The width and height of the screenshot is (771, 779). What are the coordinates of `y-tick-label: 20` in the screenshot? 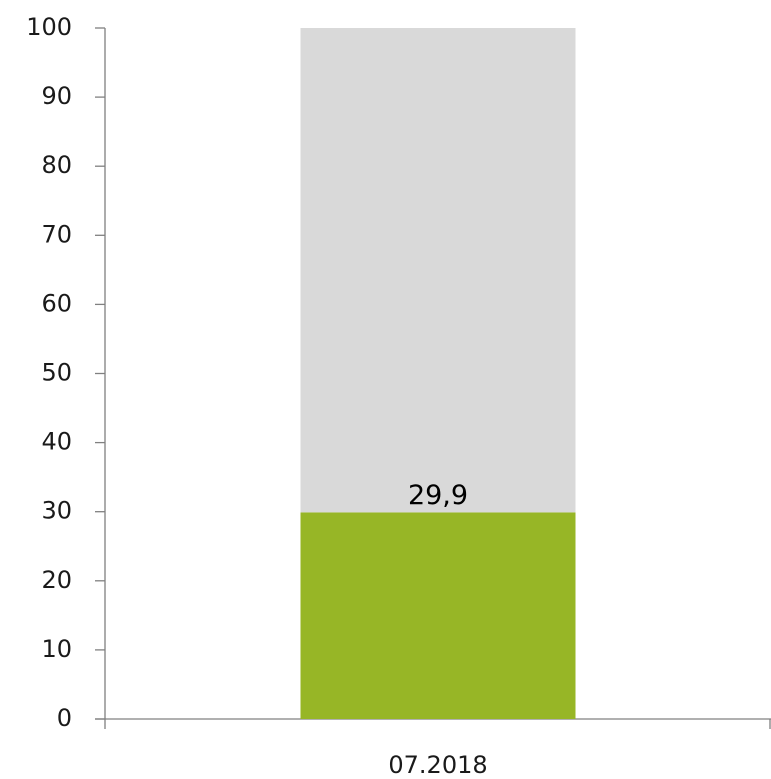 It's located at (56, 580).